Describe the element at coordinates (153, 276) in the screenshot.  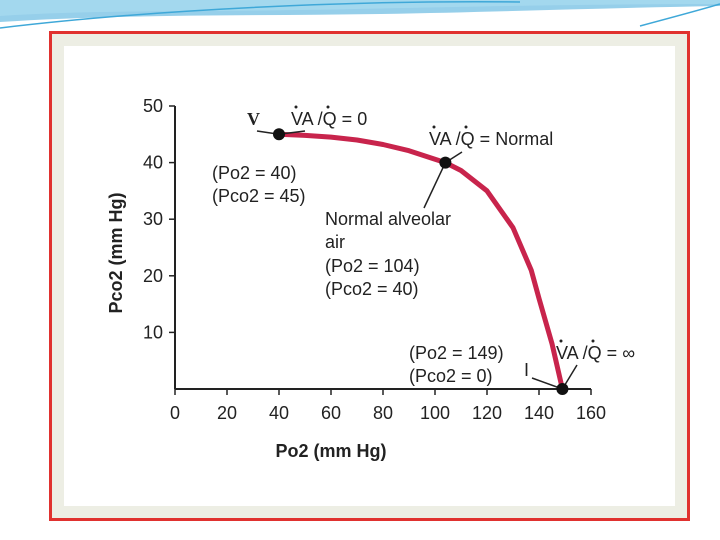
I see `y-tick-label: 20` at that location.